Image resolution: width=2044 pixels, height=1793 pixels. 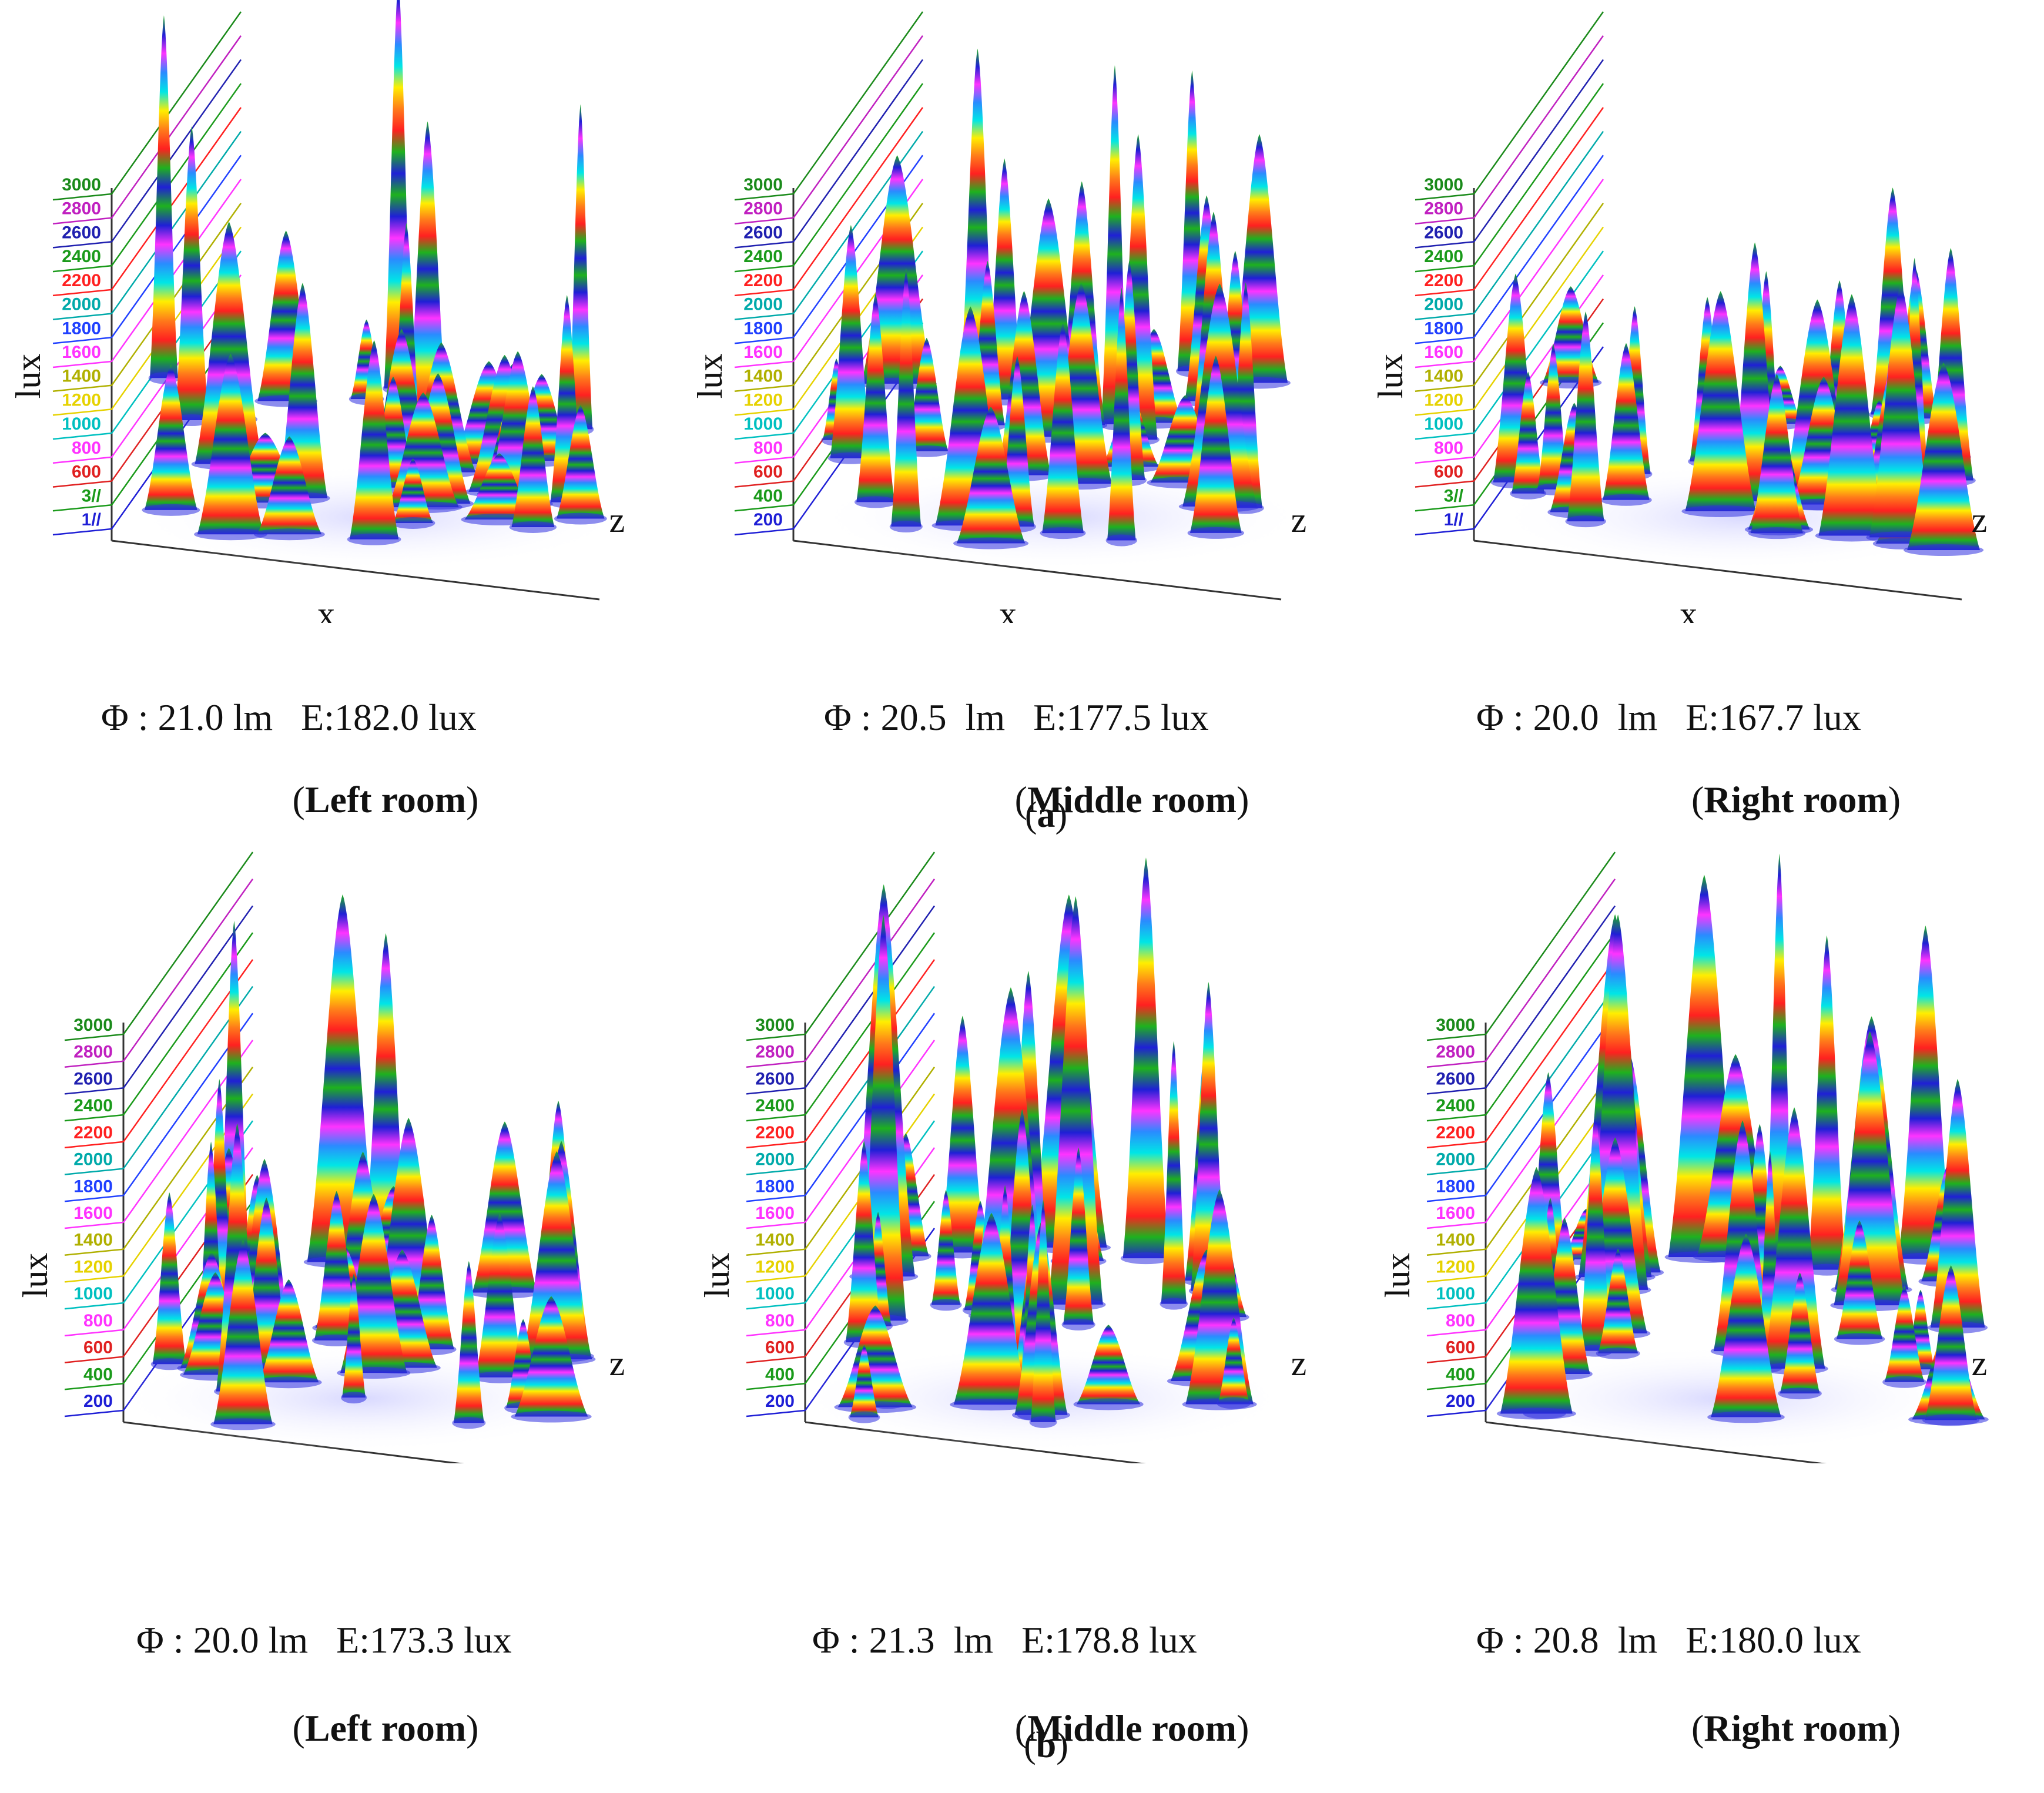 What do you see at coordinates (1567, 1640) in the screenshot?
I see `flux-value: Φ : 20.8 lm` at bounding box center [1567, 1640].